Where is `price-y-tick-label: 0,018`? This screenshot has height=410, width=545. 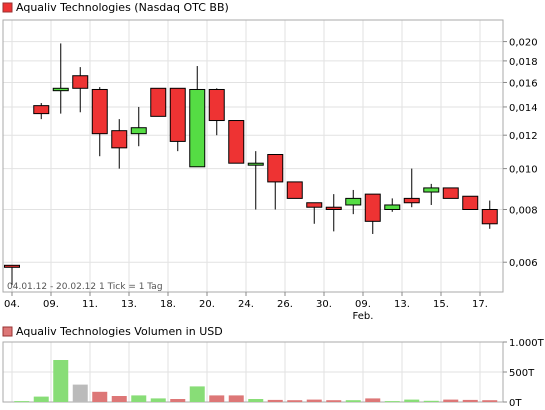 price-y-tick-label: 0,018 is located at coordinates (523, 62).